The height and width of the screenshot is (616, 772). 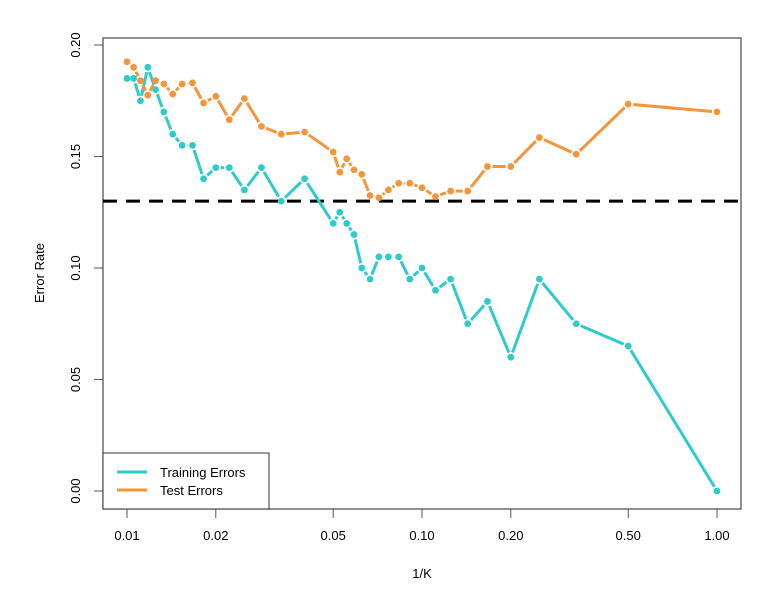 What do you see at coordinates (75, 44) in the screenshot?
I see `y-tick-label: 0.20` at bounding box center [75, 44].